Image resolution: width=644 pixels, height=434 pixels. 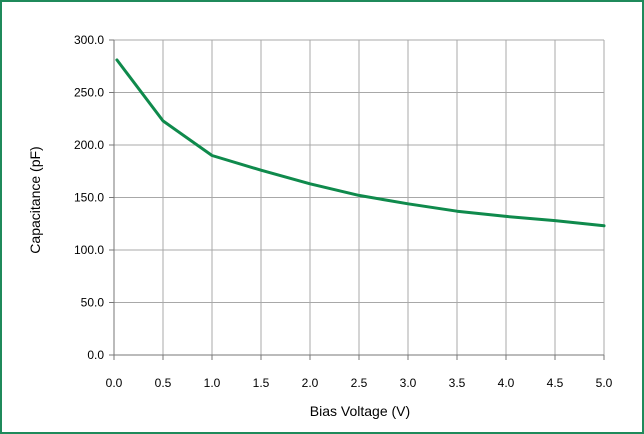 What do you see at coordinates (506, 383) in the screenshot?
I see `x-tick-label: 4.0` at bounding box center [506, 383].